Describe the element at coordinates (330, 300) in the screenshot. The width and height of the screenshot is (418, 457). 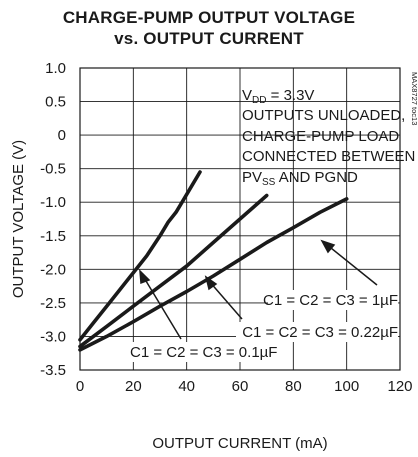
I see `curve-label-1uf: C1 = C2 = C3 = 1µF` at that location.